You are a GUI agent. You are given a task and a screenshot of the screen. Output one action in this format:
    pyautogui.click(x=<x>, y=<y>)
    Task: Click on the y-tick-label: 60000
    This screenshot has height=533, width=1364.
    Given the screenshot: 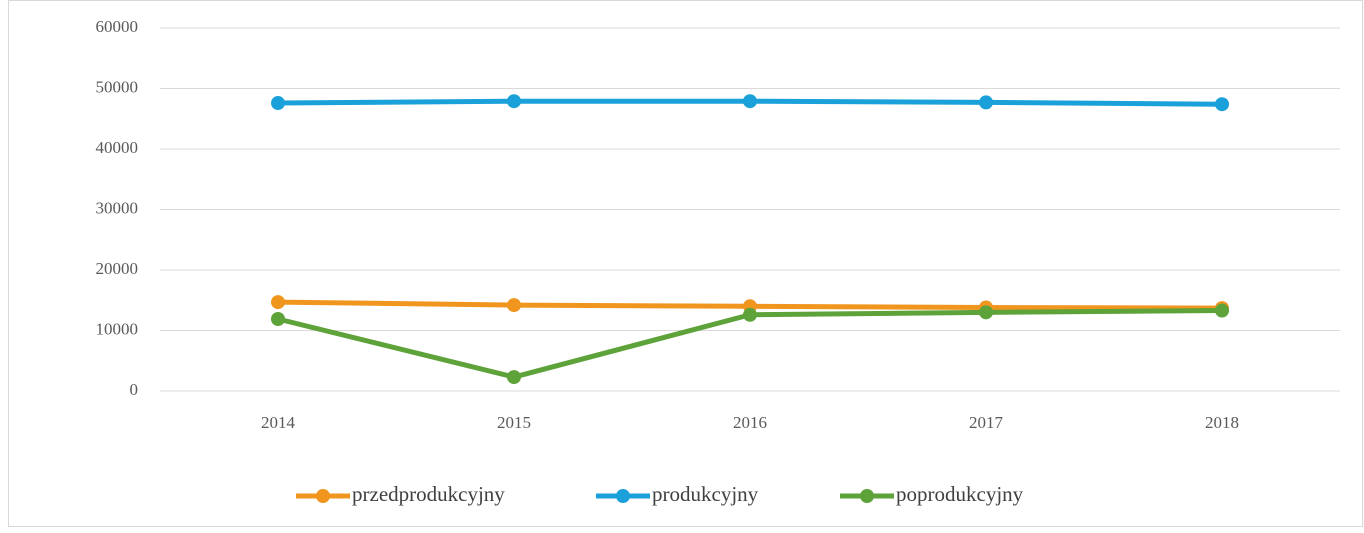 What is the action you would take?
    pyautogui.click(x=117, y=26)
    